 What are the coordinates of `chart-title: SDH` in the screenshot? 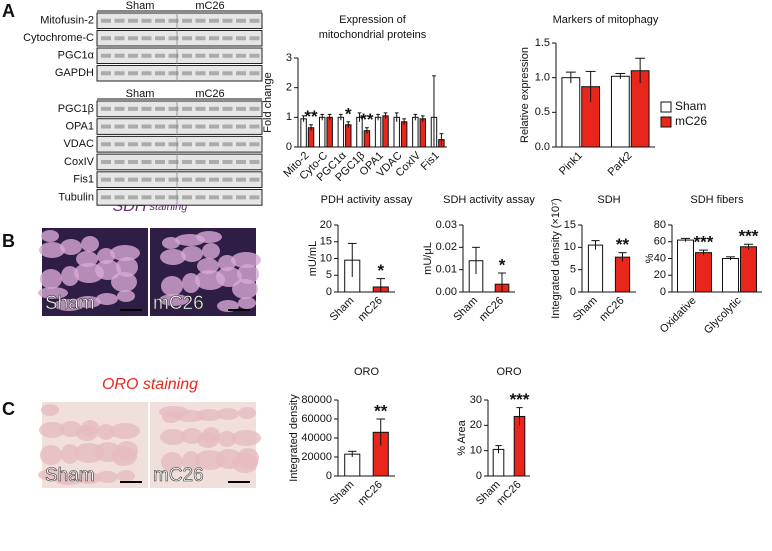 It's located at (608, 200).